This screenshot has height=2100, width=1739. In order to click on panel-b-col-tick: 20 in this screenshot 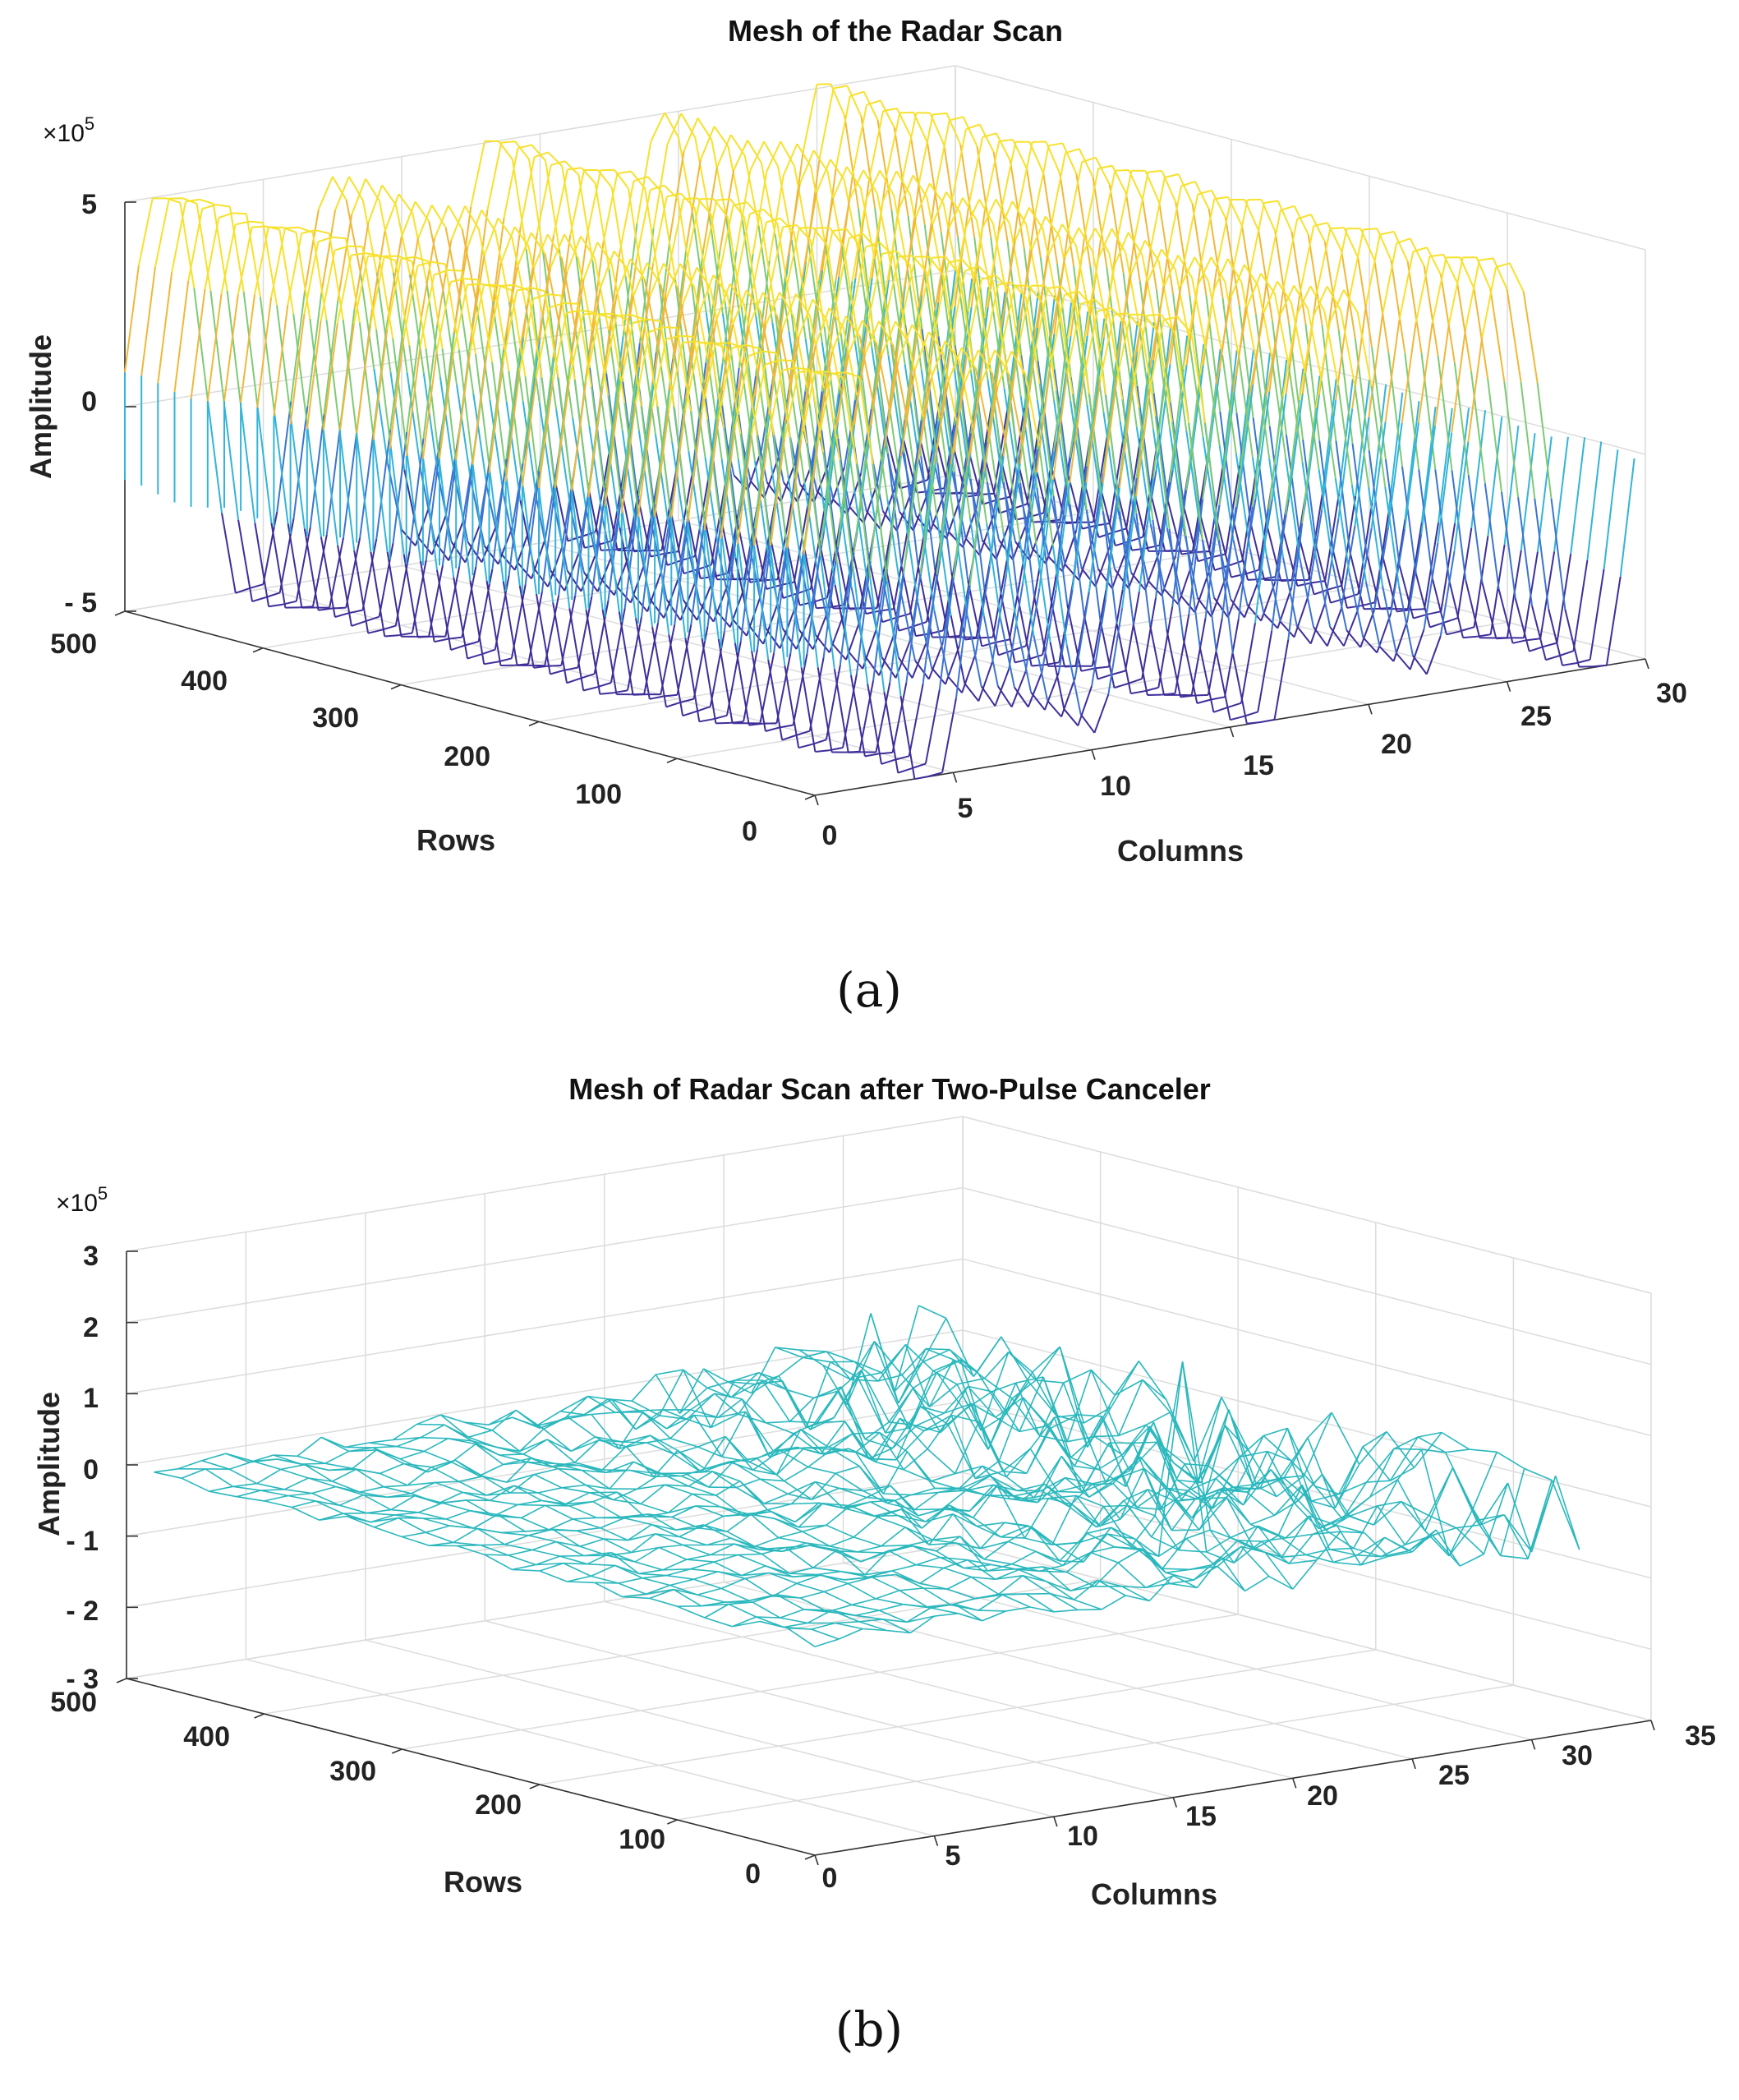, I will do `click(1322, 1796)`.